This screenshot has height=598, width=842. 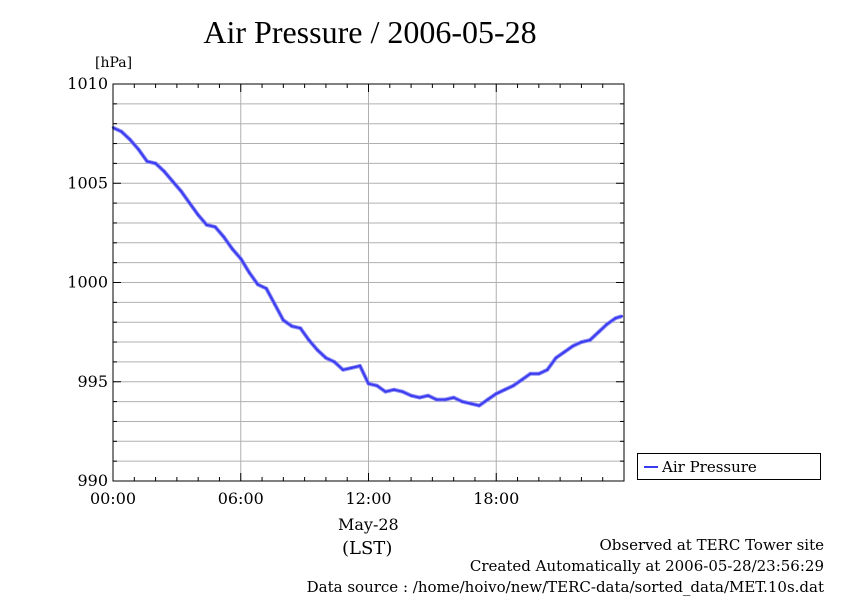 What do you see at coordinates (496, 498) in the screenshot?
I see `x-tick-label: 18:00` at bounding box center [496, 498].